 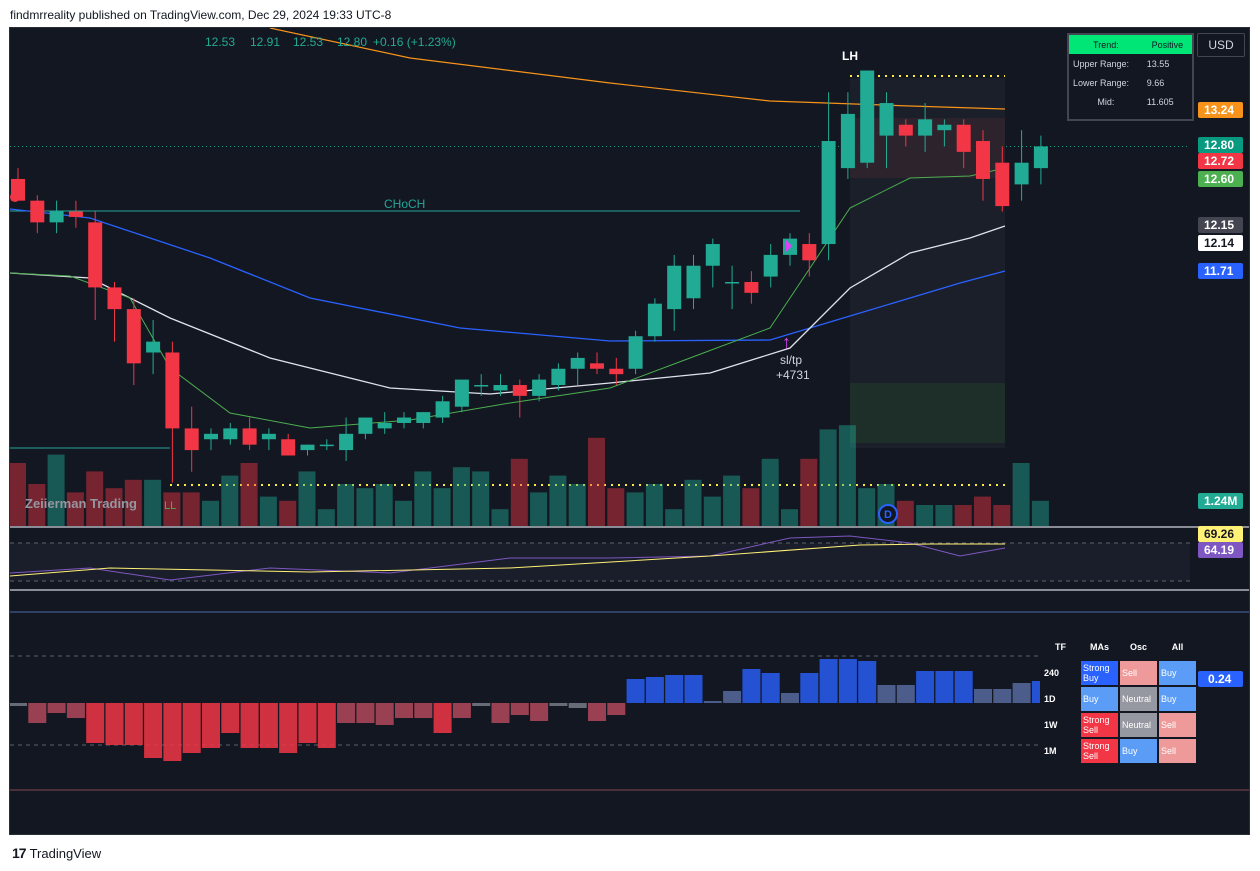 I want to click on rsi-axis-label: 69.26, so click(x=1219, y=534).